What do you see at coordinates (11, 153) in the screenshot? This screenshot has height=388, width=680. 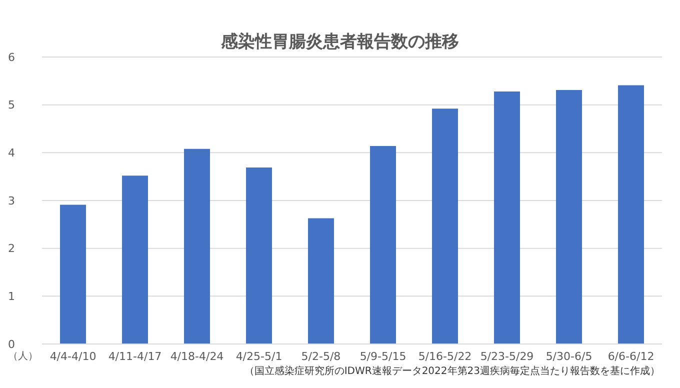 I see `y-tick-label: 4` at bounding box center [11, 153].